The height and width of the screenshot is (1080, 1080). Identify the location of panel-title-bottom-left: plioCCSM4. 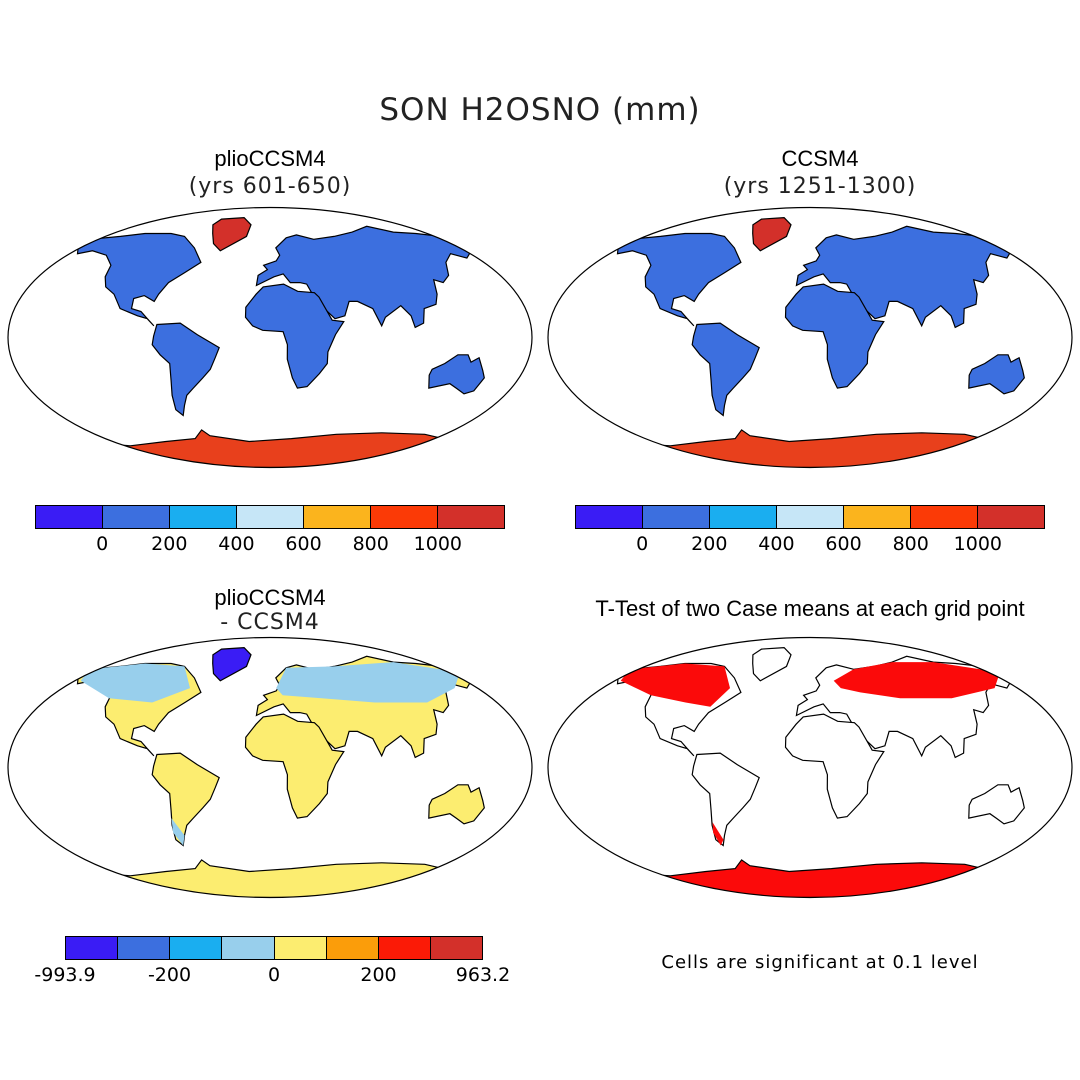
(270, 597).